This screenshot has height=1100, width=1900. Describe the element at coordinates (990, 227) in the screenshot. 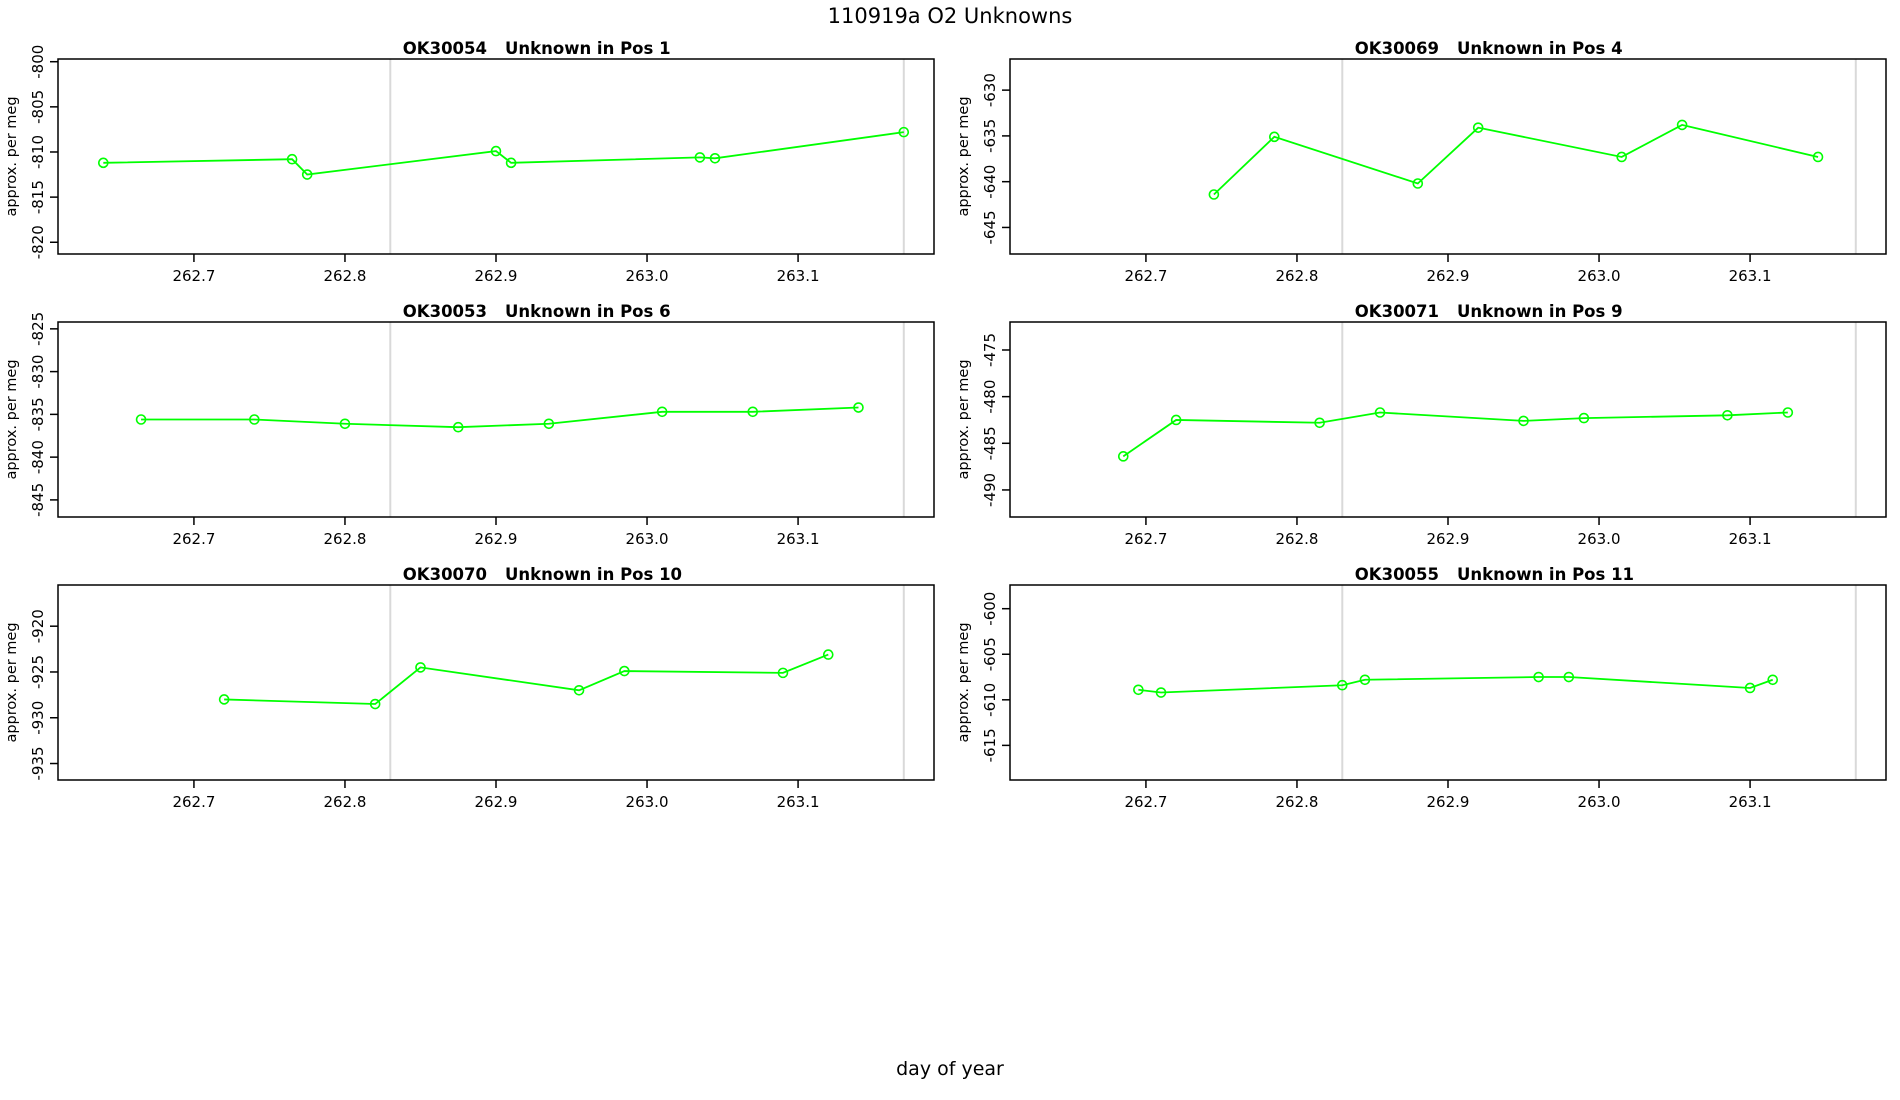

I see `y-tick-label: -645` at that location.